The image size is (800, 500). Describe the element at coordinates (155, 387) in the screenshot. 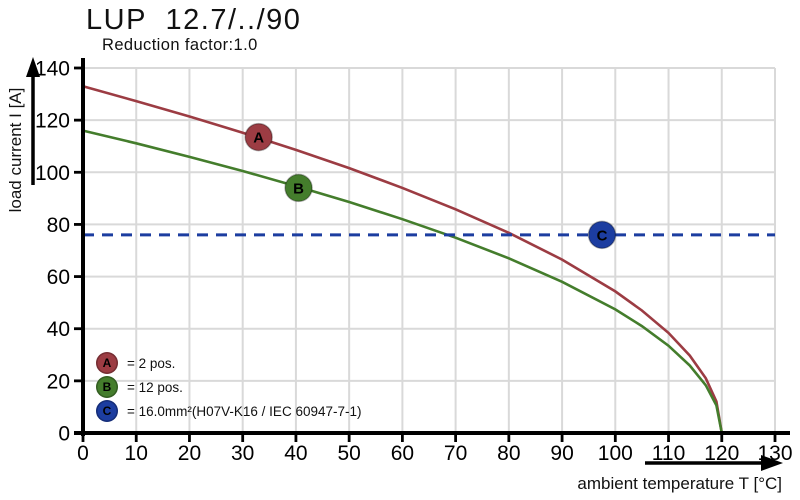

I see `legend-label-b: = 12 pos.` at that location.